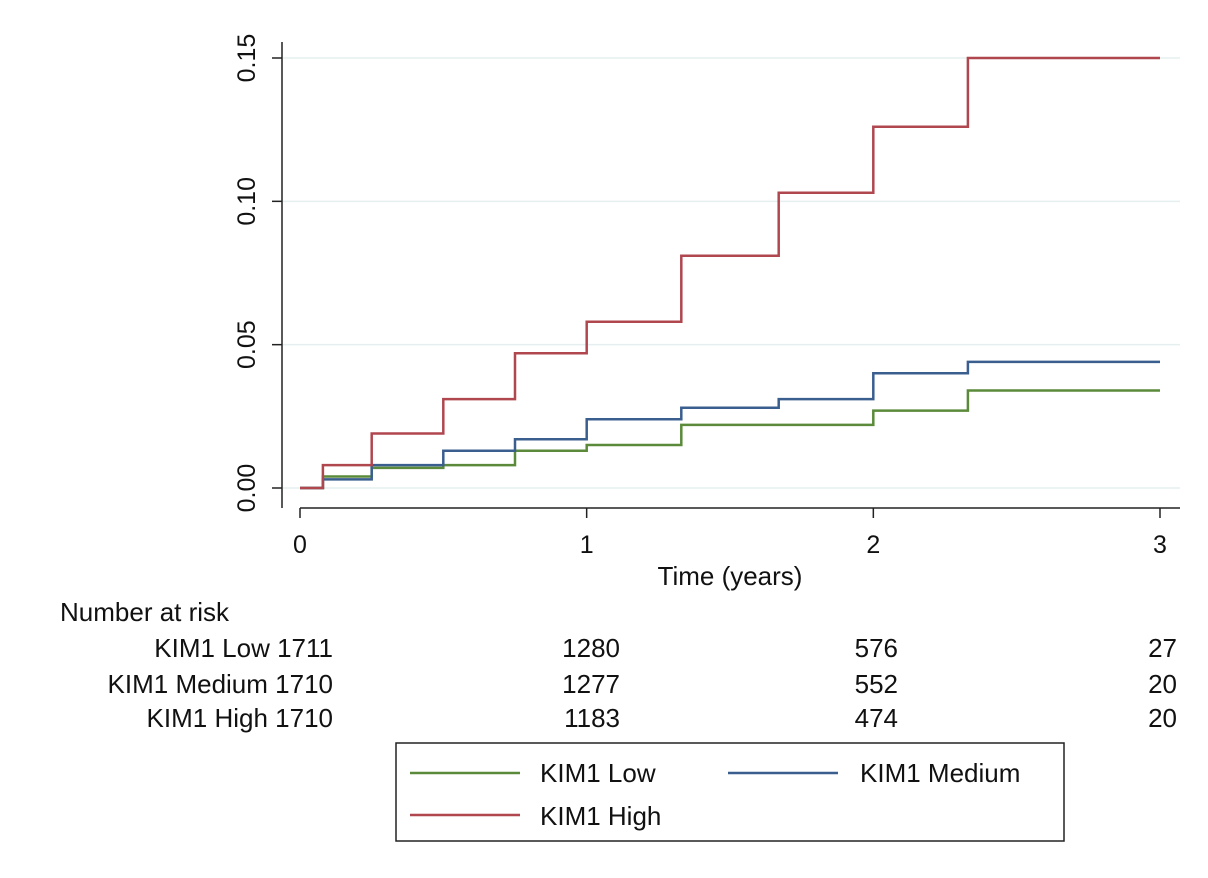  Describe the element at coordinates (300, 545) in the screenshot. I see `x-tick-label-0: 0` at that location.